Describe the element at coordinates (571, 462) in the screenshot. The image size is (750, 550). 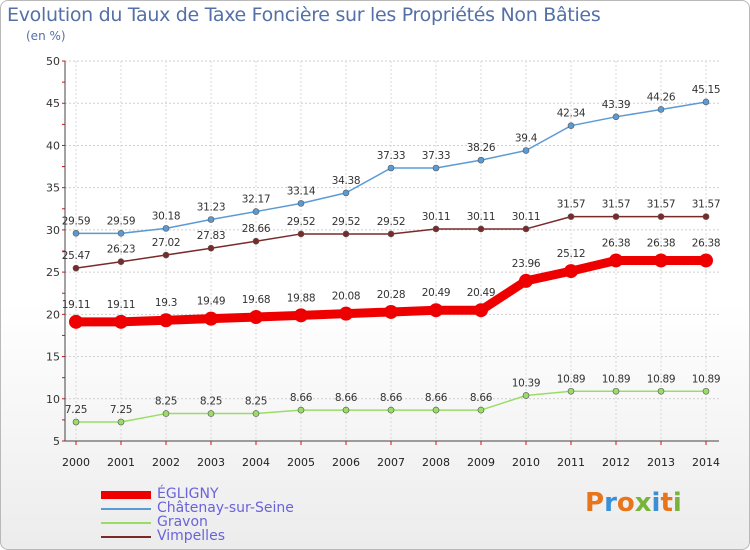
I see `x-tick-label: 2011` at that location.